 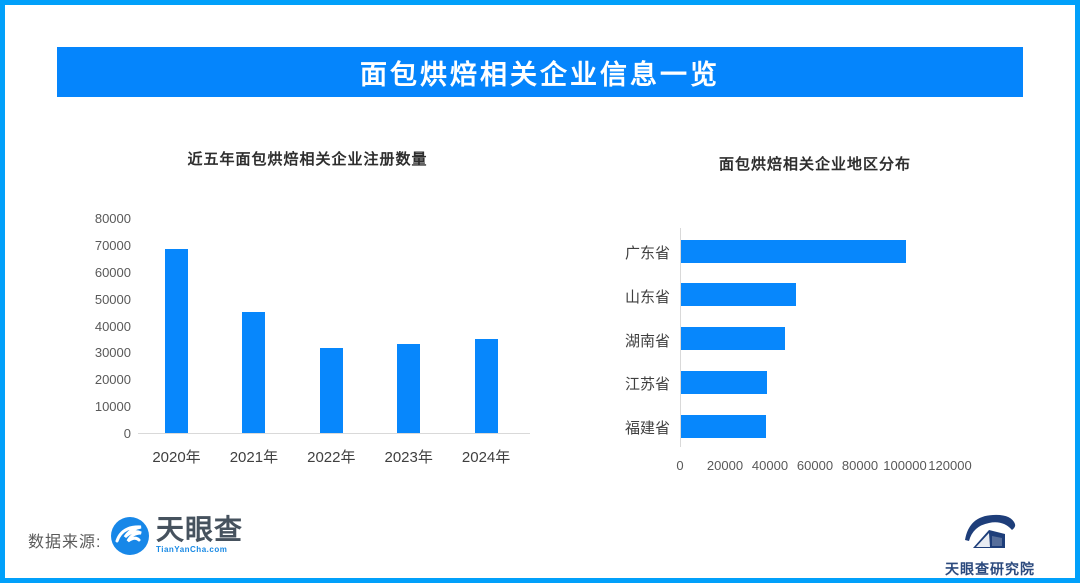 I want to click on x-category-label: 2021年, so click(x=254, y=457).